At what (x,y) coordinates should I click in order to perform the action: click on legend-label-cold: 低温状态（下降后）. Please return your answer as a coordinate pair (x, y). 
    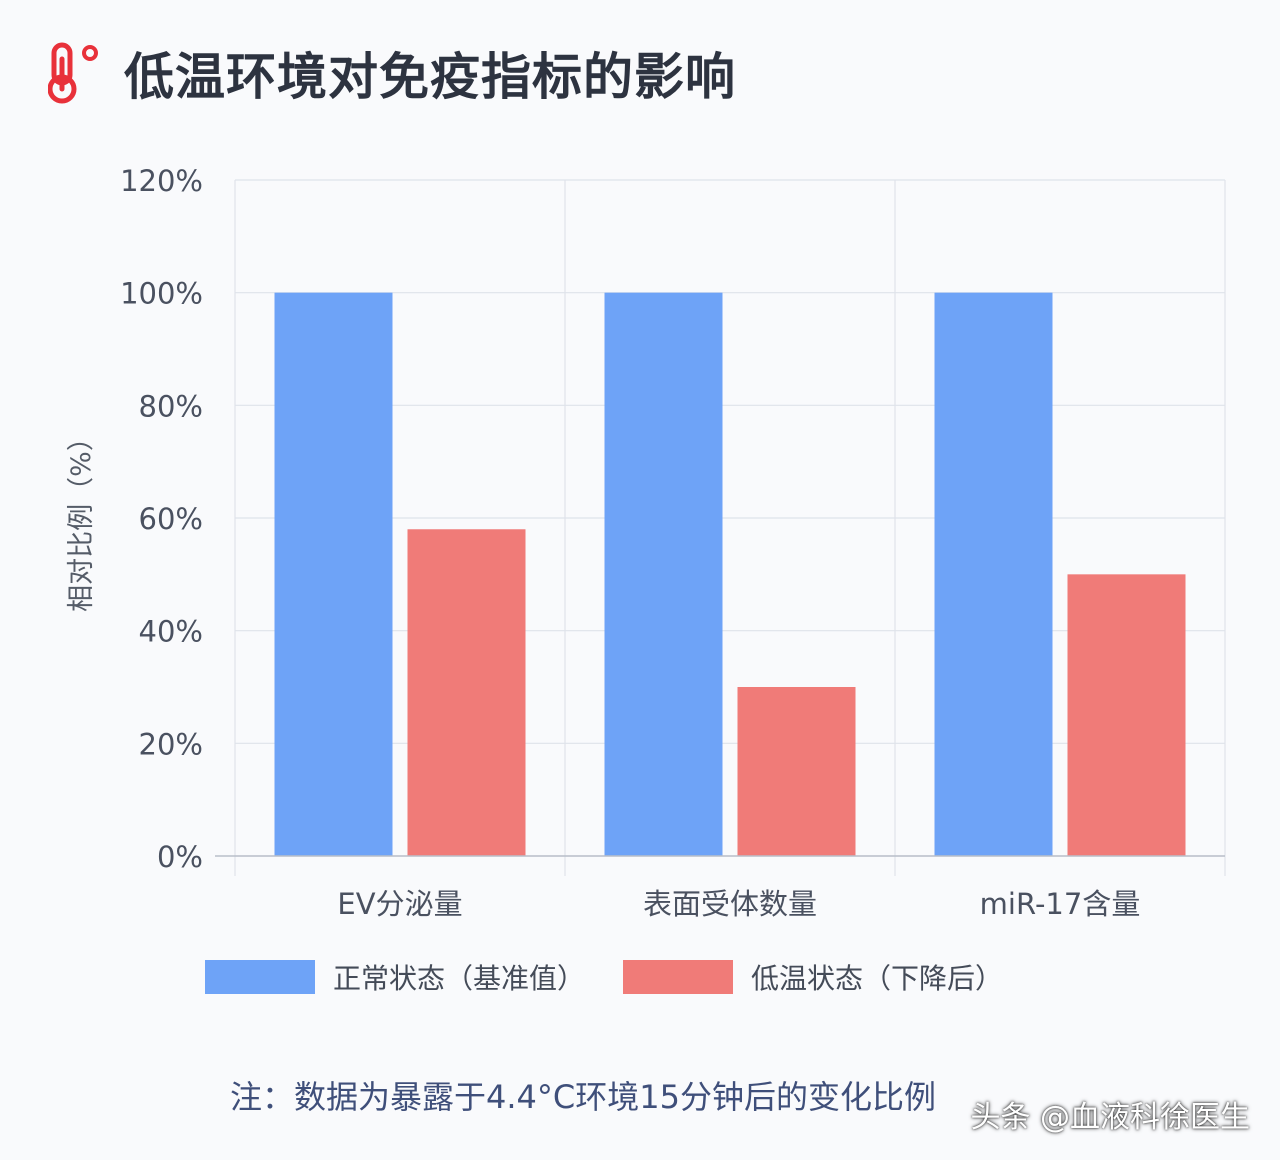
    Looking at the image, I should click on (877, 978).